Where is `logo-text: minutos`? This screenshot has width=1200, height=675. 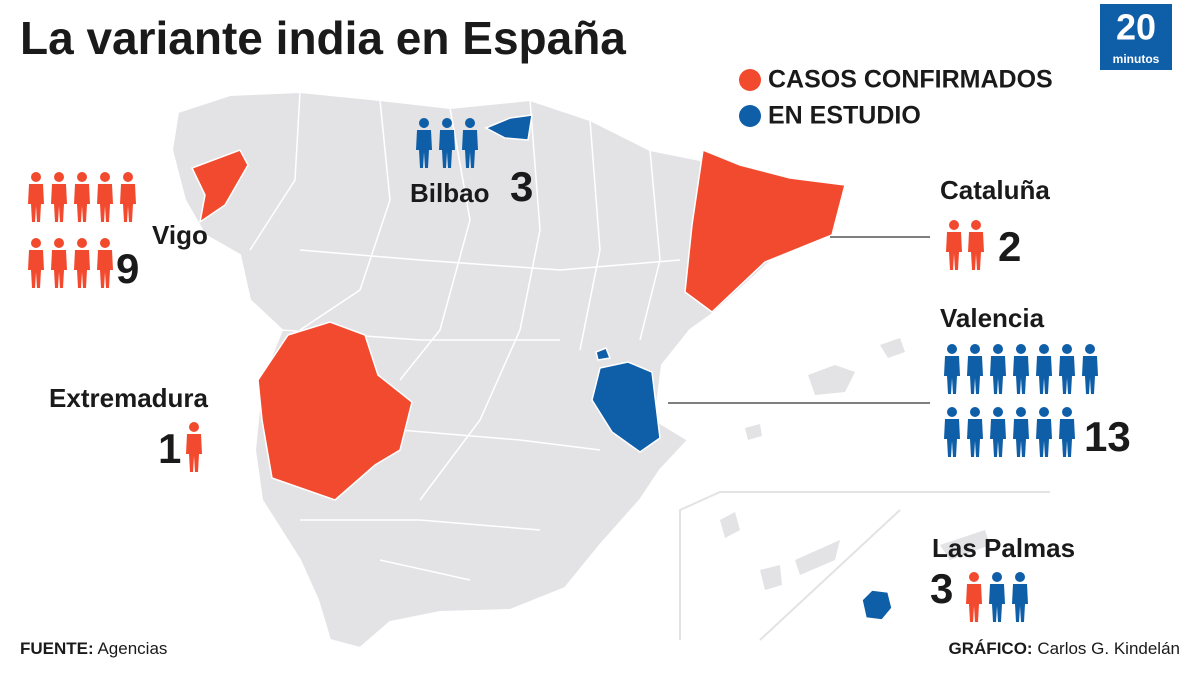
logo-text: minutos is located at coordinates (1136, 59).